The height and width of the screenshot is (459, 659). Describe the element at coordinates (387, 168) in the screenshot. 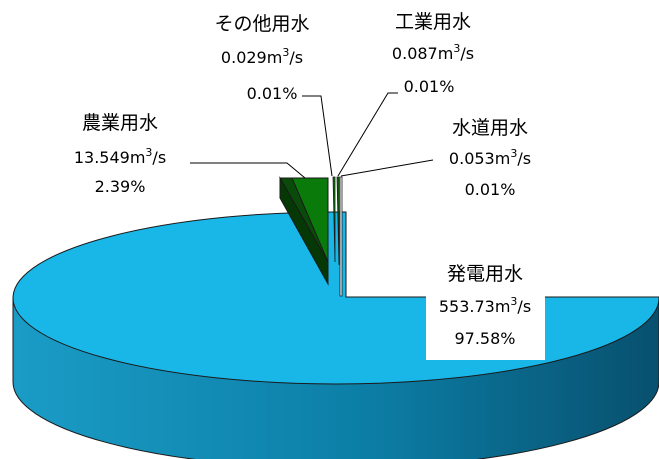

I see `leader-suidou` at that location.